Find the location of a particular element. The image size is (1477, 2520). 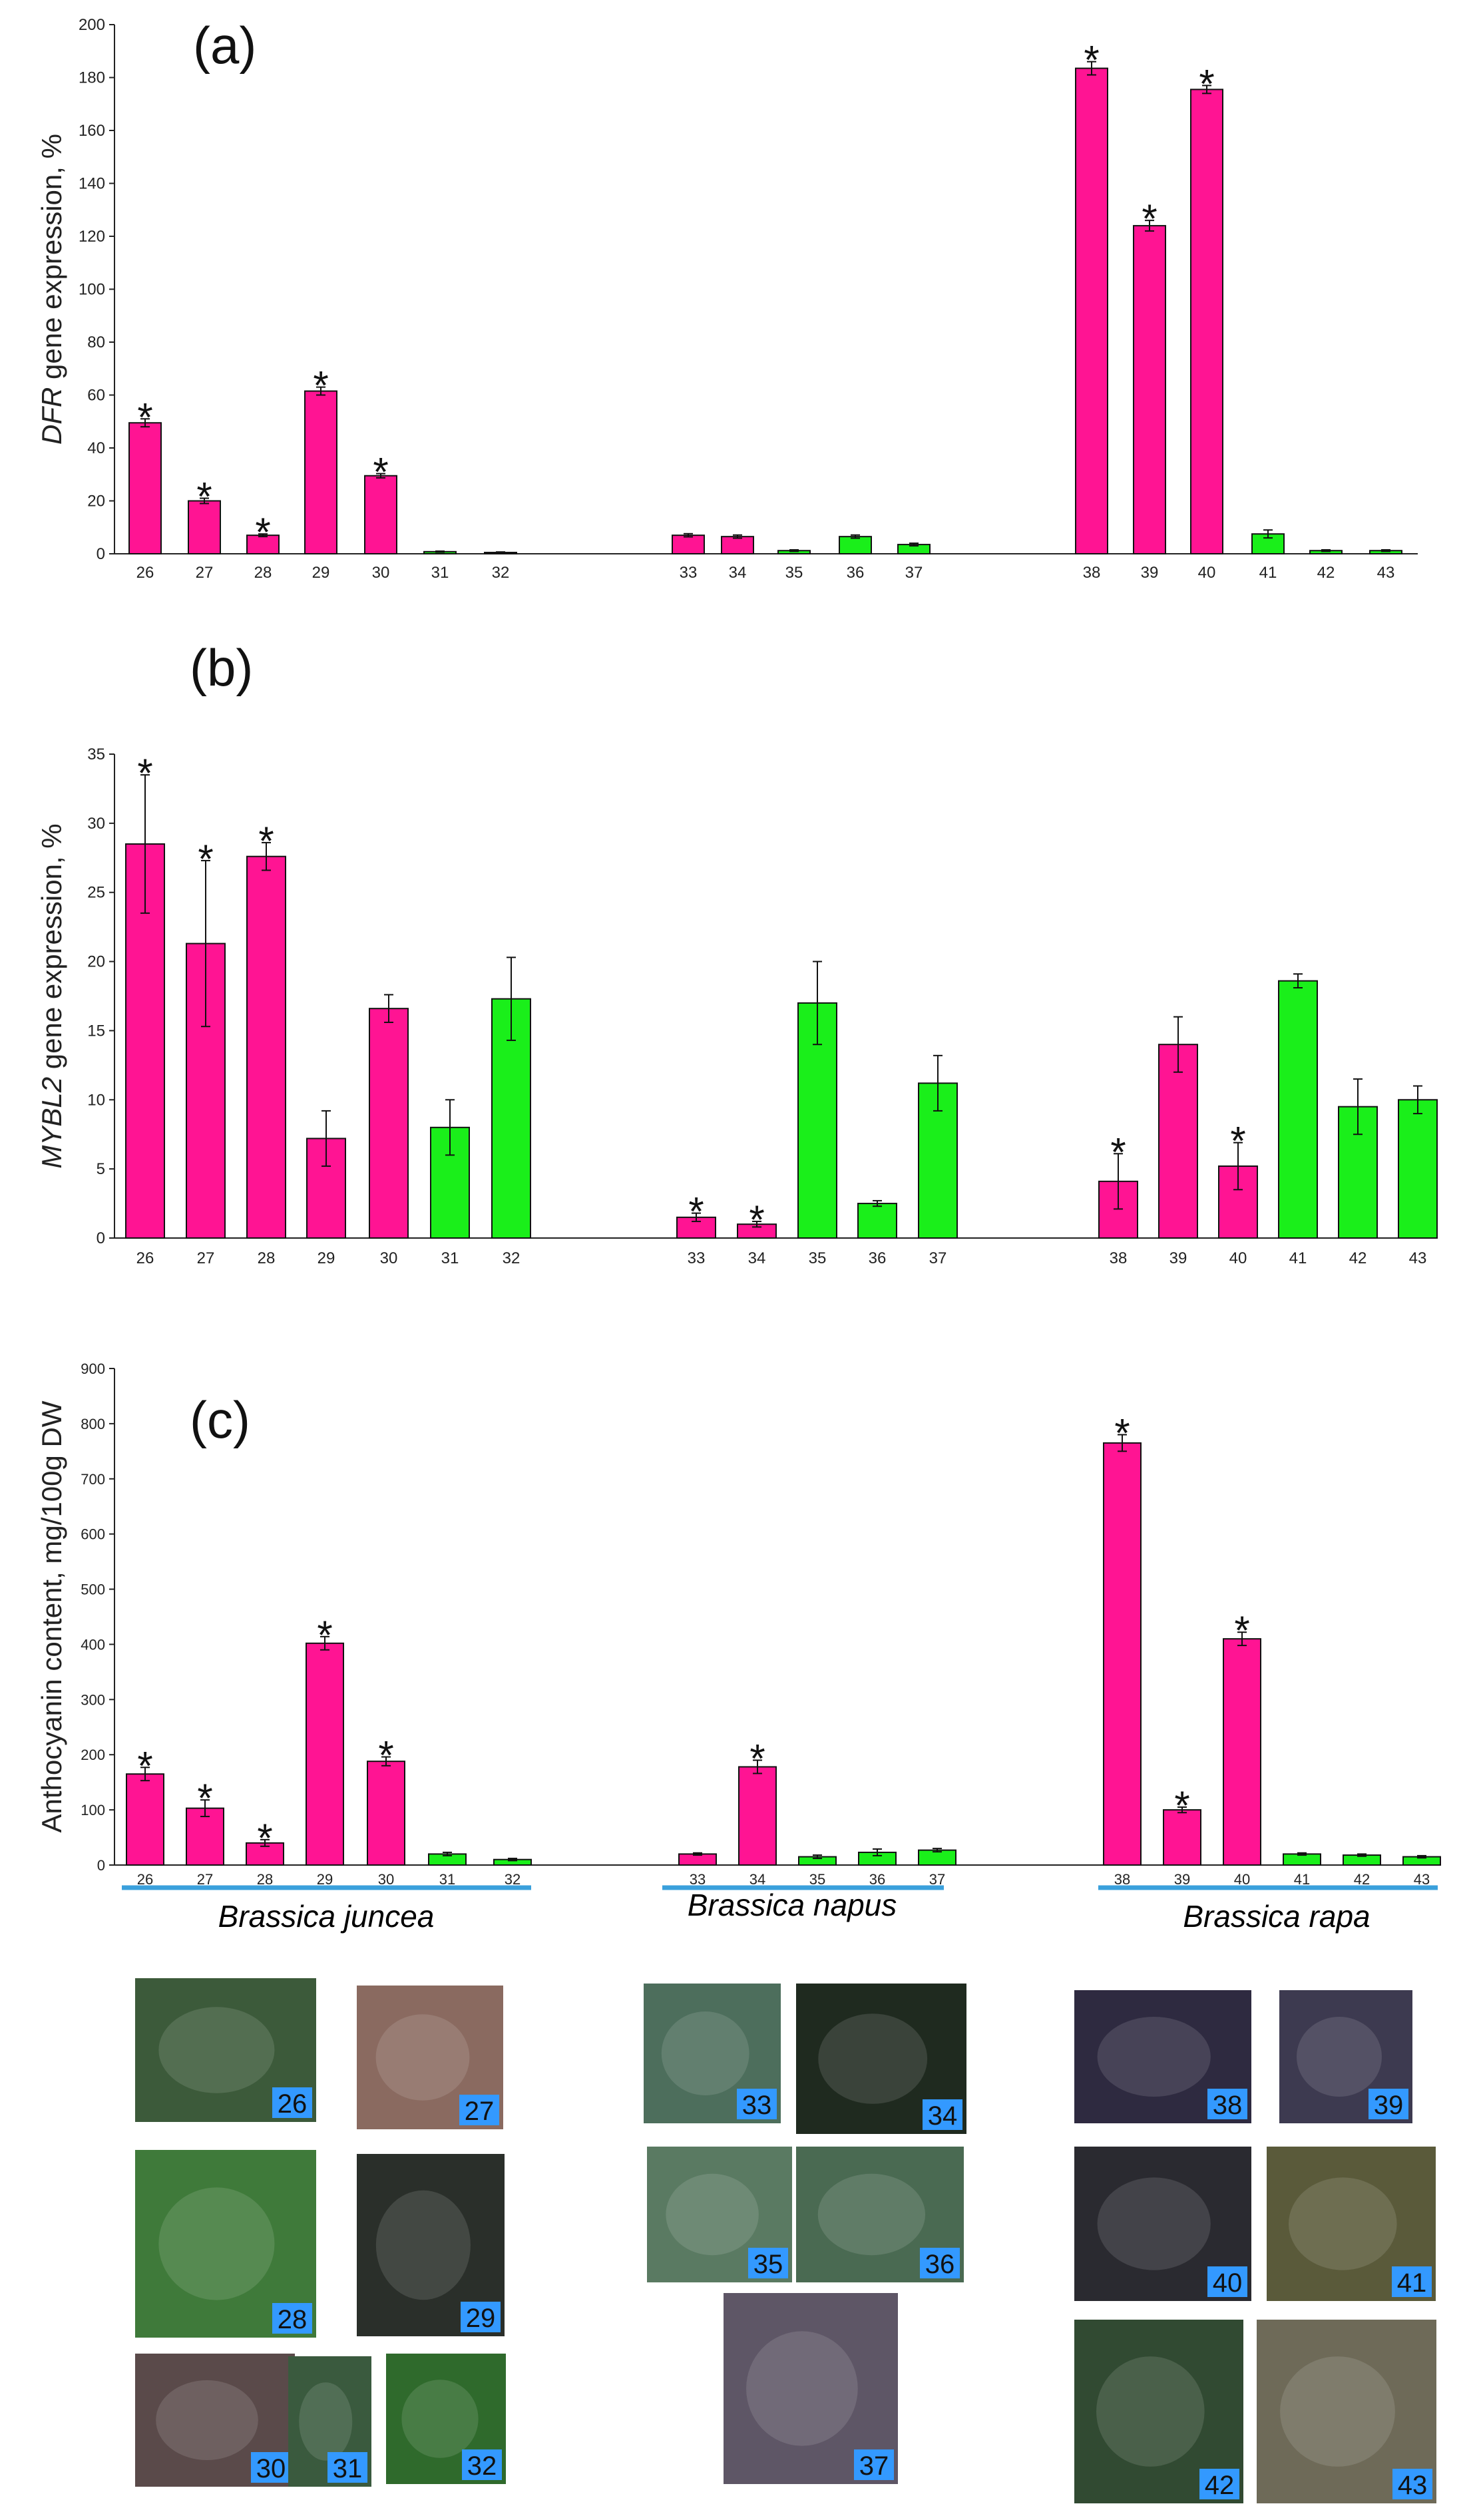

y-axis-title: DFR gene expression, % is located at coordinates (51, 289).